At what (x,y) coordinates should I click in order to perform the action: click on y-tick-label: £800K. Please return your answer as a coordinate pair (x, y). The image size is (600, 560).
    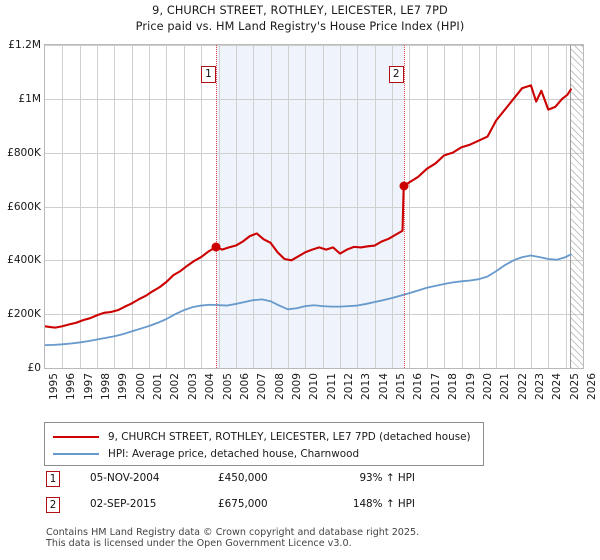
    Looking at the image, I should click on (24, 152).